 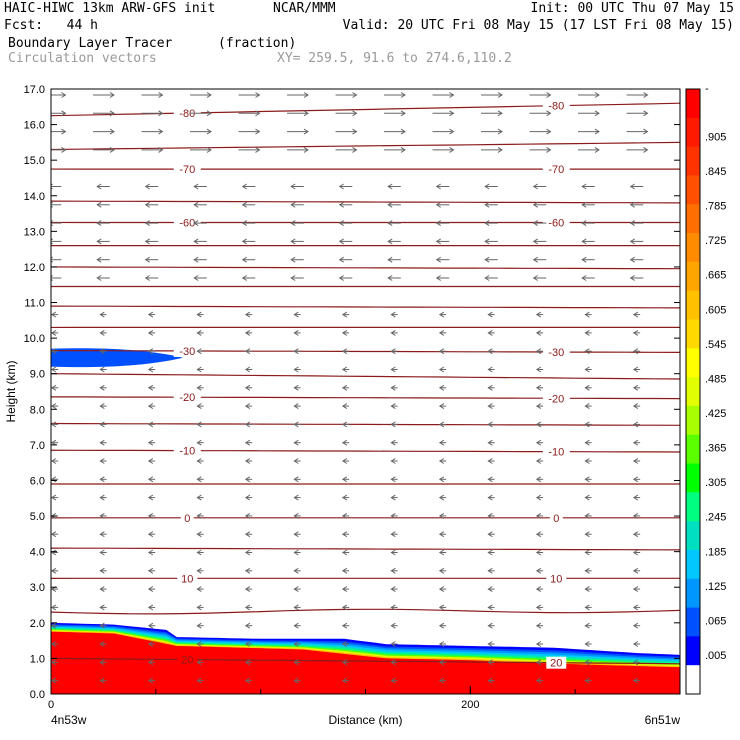 What do you see at coordinates (364, 706) in the screenshot?
I see `x-axis: 0 200 Distance (km) 4n53w 6n51w` at bounding box center [364, 706].